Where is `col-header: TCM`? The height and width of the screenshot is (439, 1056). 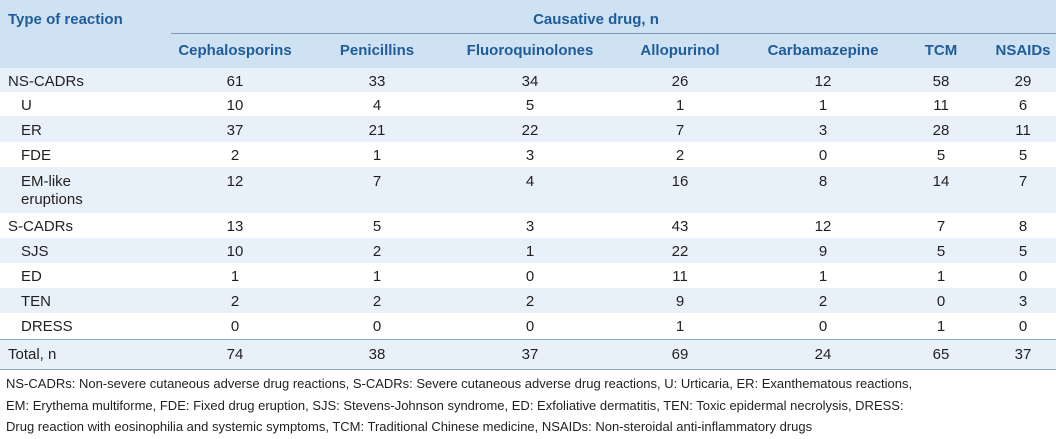 col-header: TCM is located at coordinates (941, 50).